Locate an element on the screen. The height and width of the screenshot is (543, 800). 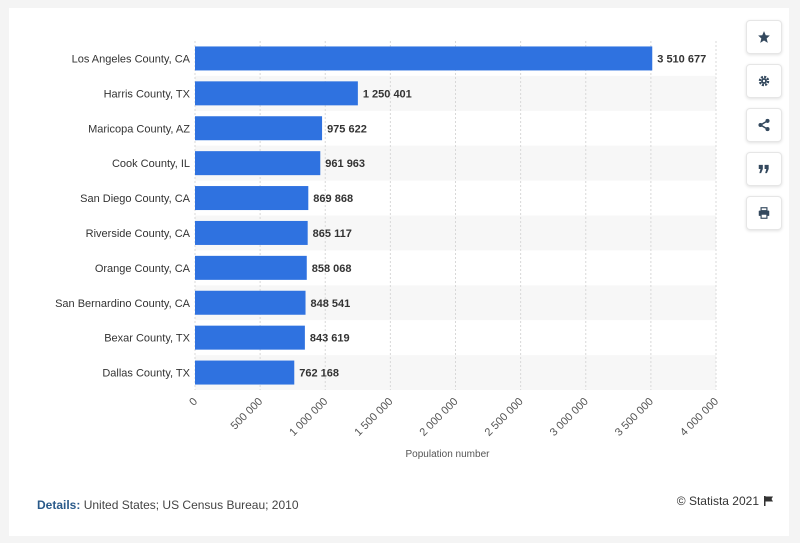
share-icon is located at coordinates (764, 125).